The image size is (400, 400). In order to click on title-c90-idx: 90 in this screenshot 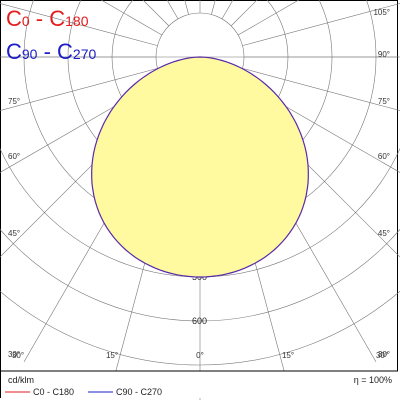, I will do `click(30, 54)`.